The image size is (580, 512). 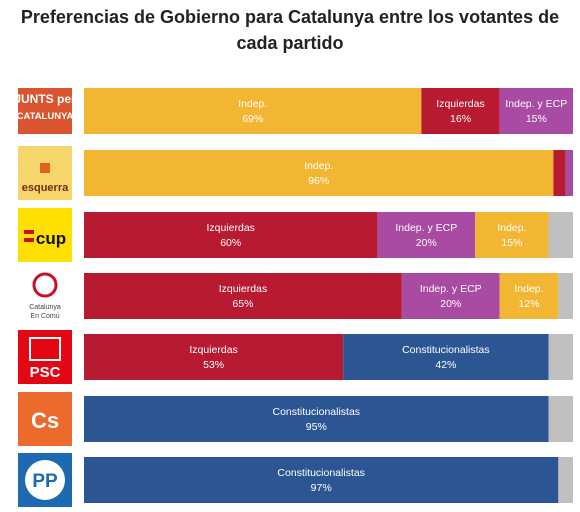 I want to click on segment-label-6-1: Constitucionalistas, so click(x=317, y=412).